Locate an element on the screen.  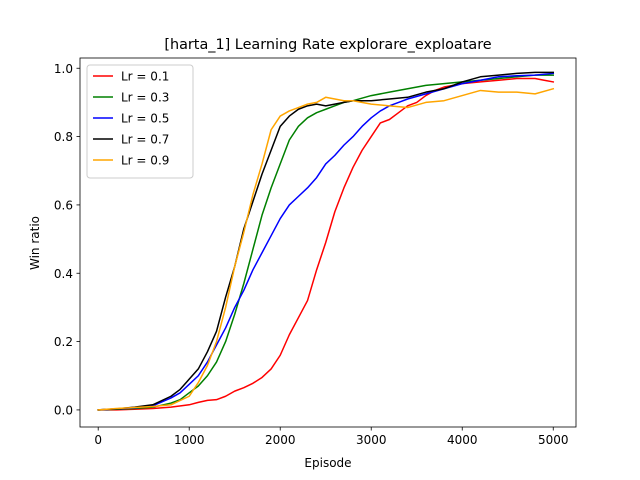
y-tick-label: 0.4 is located at coordinates (63, 274).